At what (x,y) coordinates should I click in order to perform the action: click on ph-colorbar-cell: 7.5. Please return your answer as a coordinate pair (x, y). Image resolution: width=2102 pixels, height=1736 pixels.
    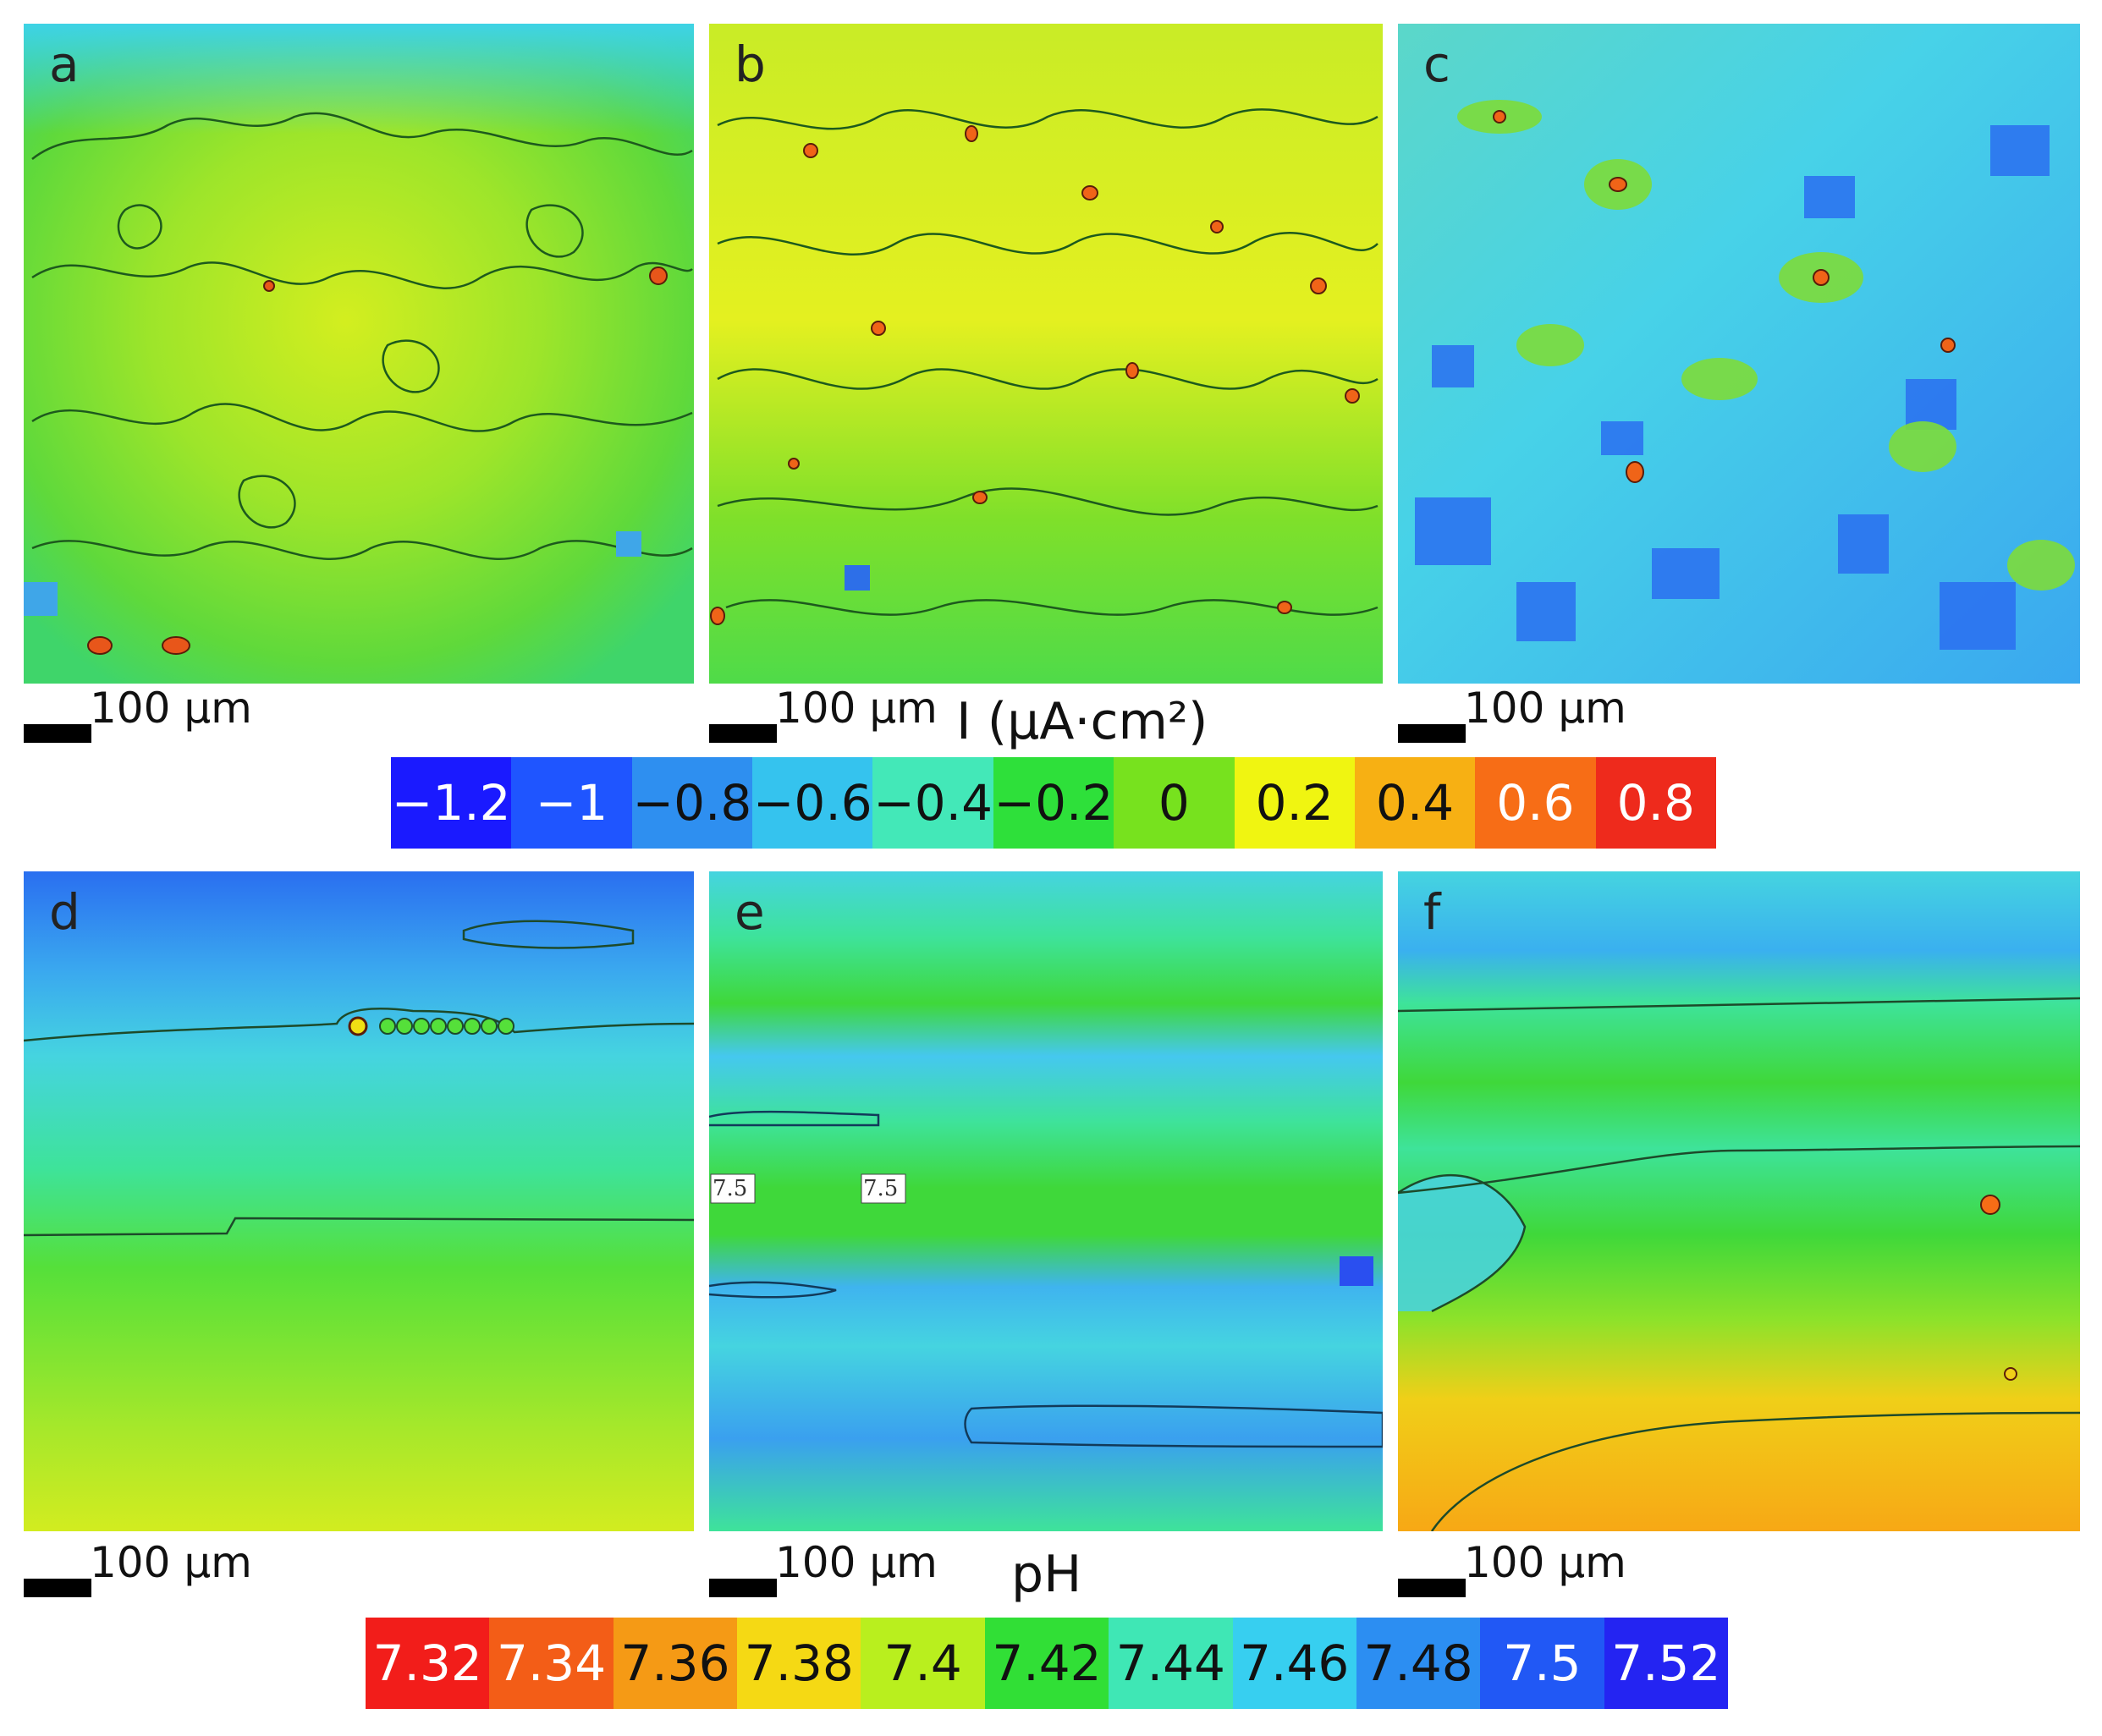
    Looking at the image, I should click on (1542, 1663).